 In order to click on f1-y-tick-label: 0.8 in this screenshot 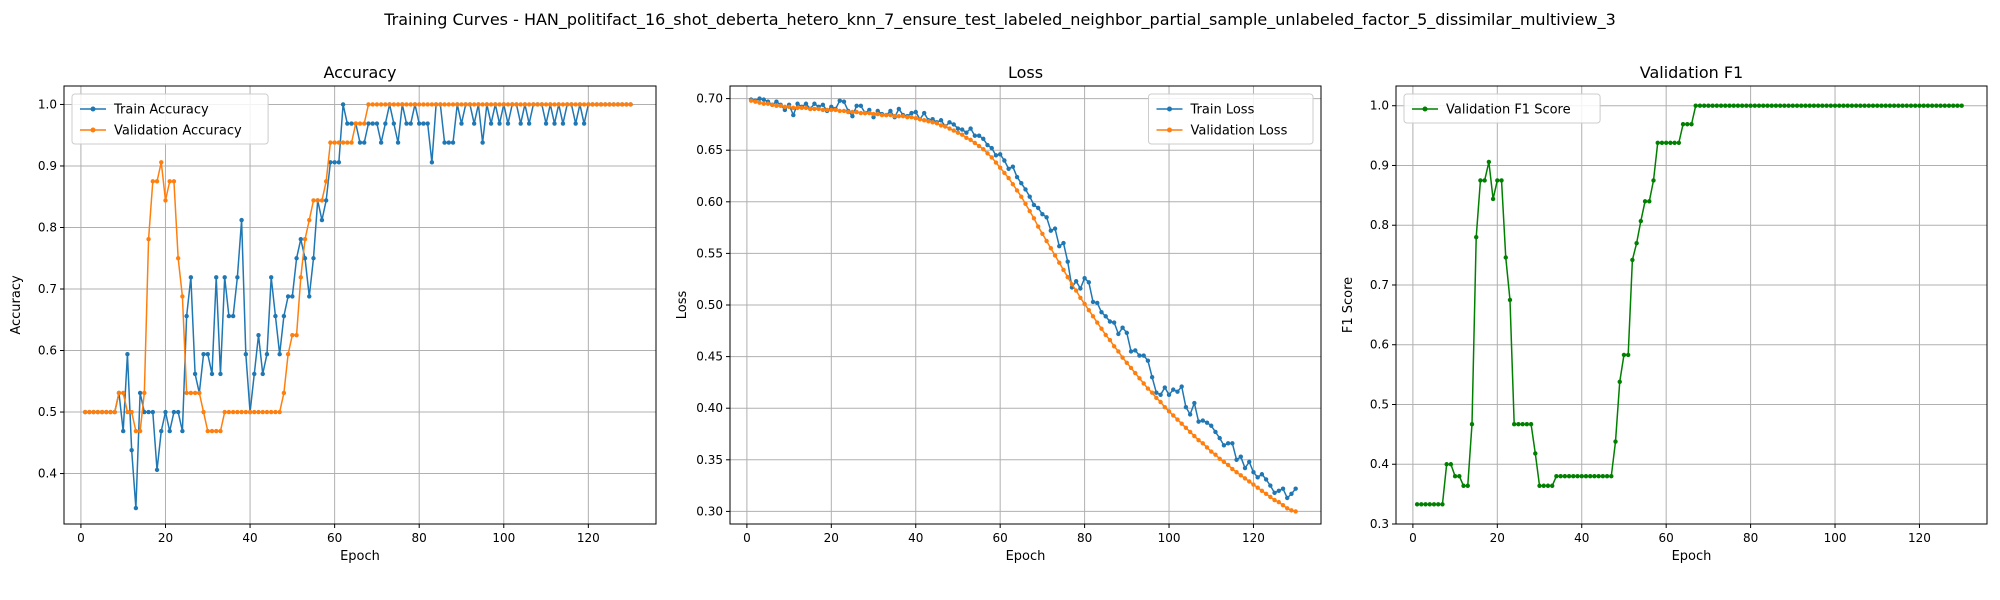, I will do `click(1379, 225)`.